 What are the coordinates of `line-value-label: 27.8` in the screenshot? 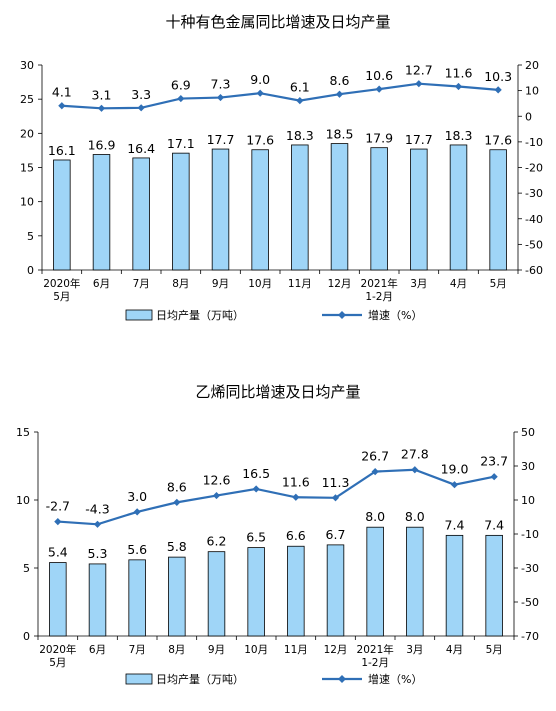 It's located at (415, 454).